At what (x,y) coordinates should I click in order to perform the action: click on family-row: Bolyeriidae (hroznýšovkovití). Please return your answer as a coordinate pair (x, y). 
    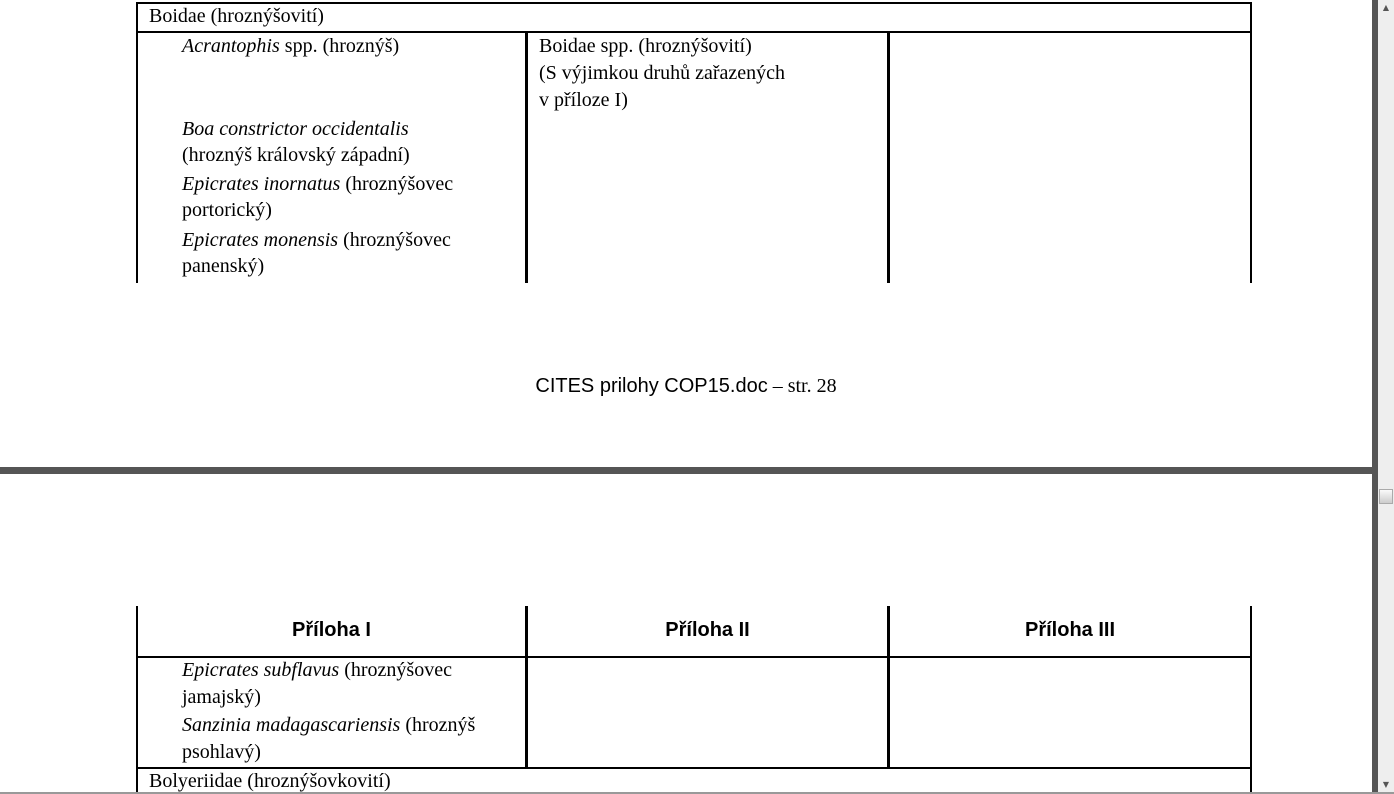
    Looking at the image, I should click on (270, 781).